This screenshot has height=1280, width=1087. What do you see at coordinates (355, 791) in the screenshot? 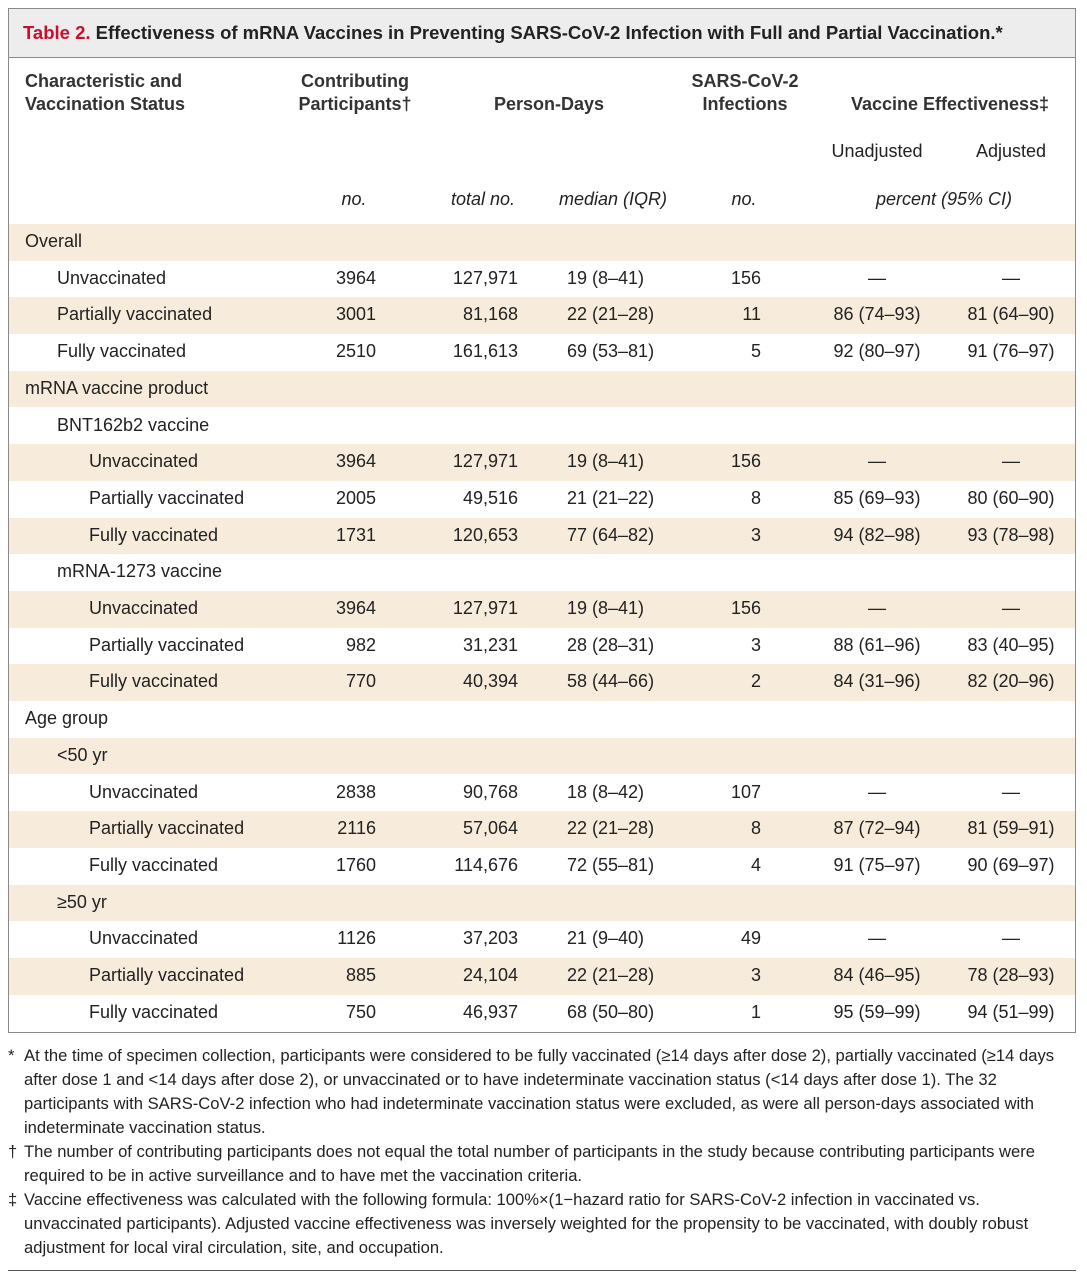
I see `cell: 2838` at bounding box center [355, 791].